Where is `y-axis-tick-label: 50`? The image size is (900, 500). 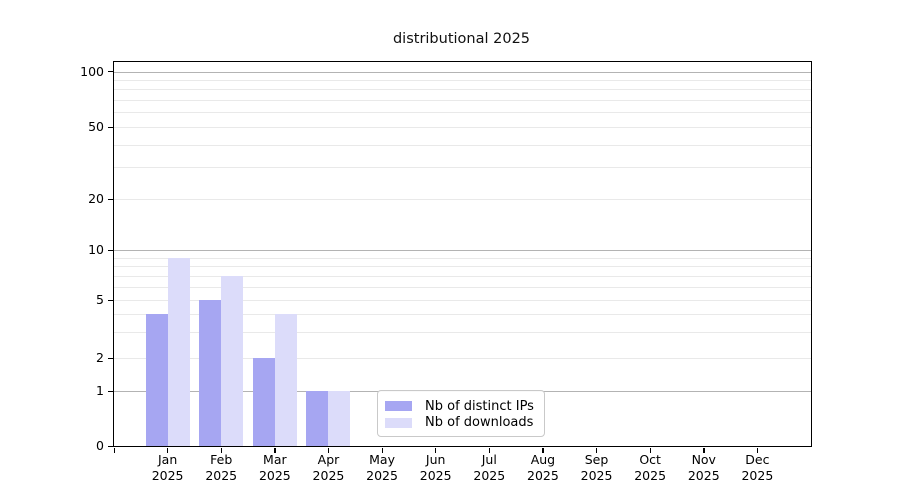 y-axis-tick-label: 50 is located at coordinates (96, 126).